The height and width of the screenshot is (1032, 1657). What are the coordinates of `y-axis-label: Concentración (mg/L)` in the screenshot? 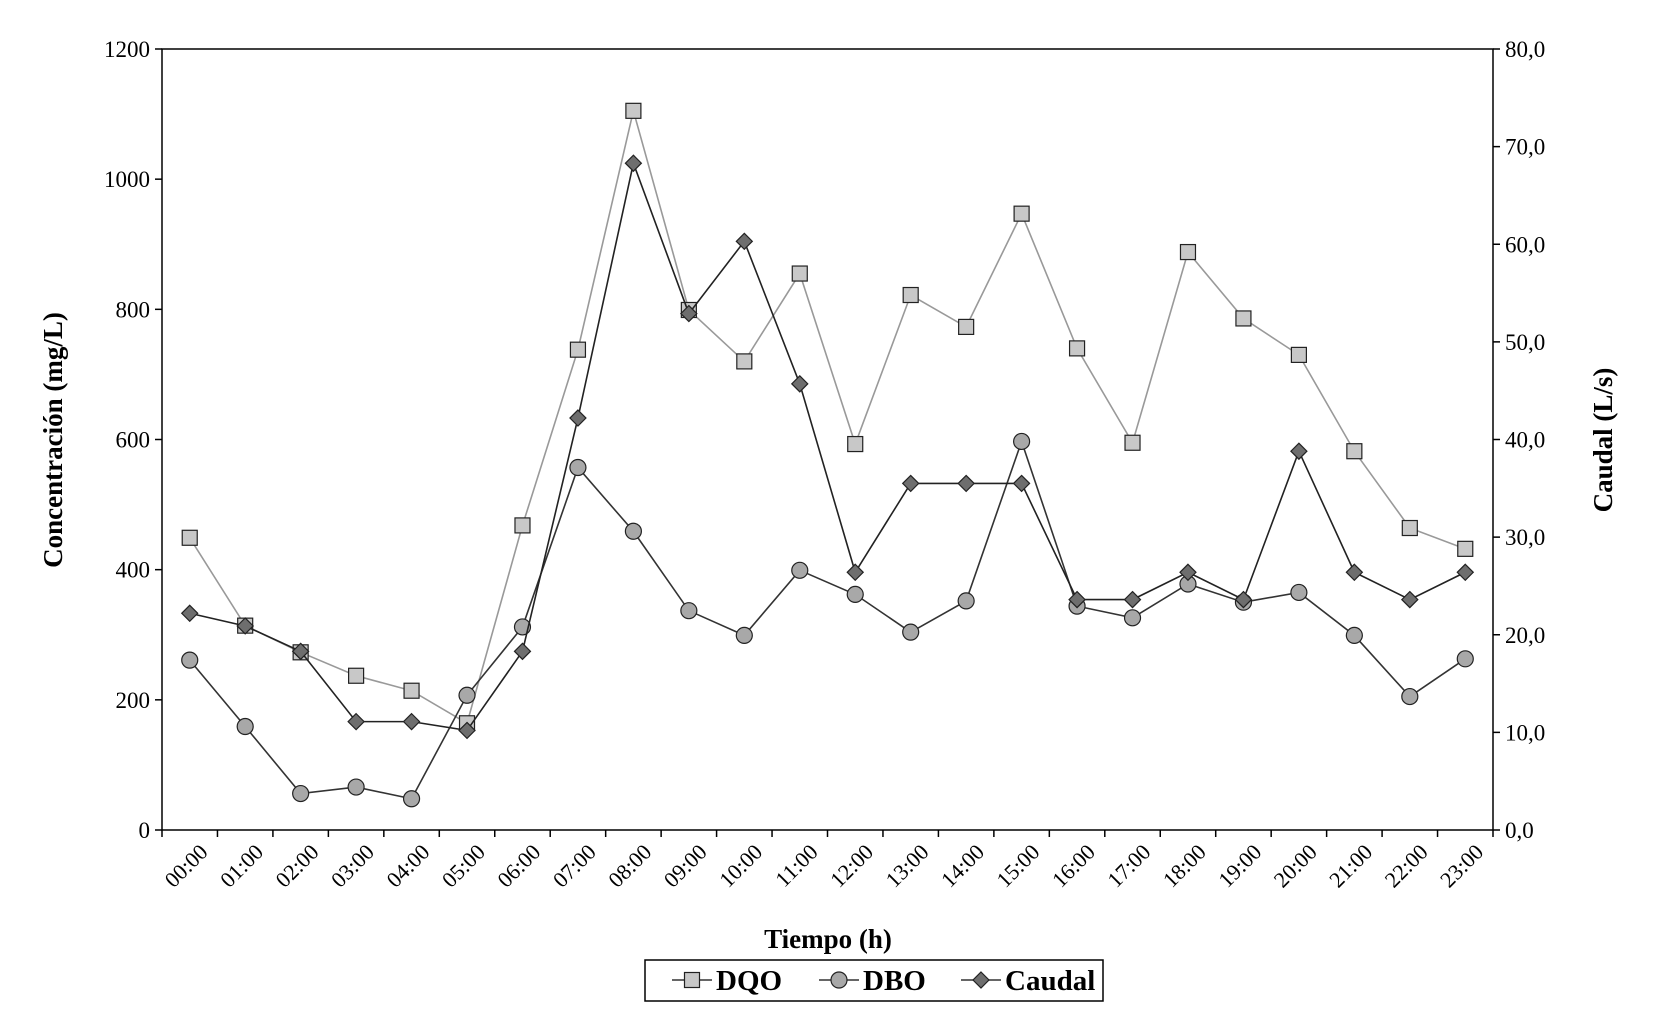 It's located at (53, 440).